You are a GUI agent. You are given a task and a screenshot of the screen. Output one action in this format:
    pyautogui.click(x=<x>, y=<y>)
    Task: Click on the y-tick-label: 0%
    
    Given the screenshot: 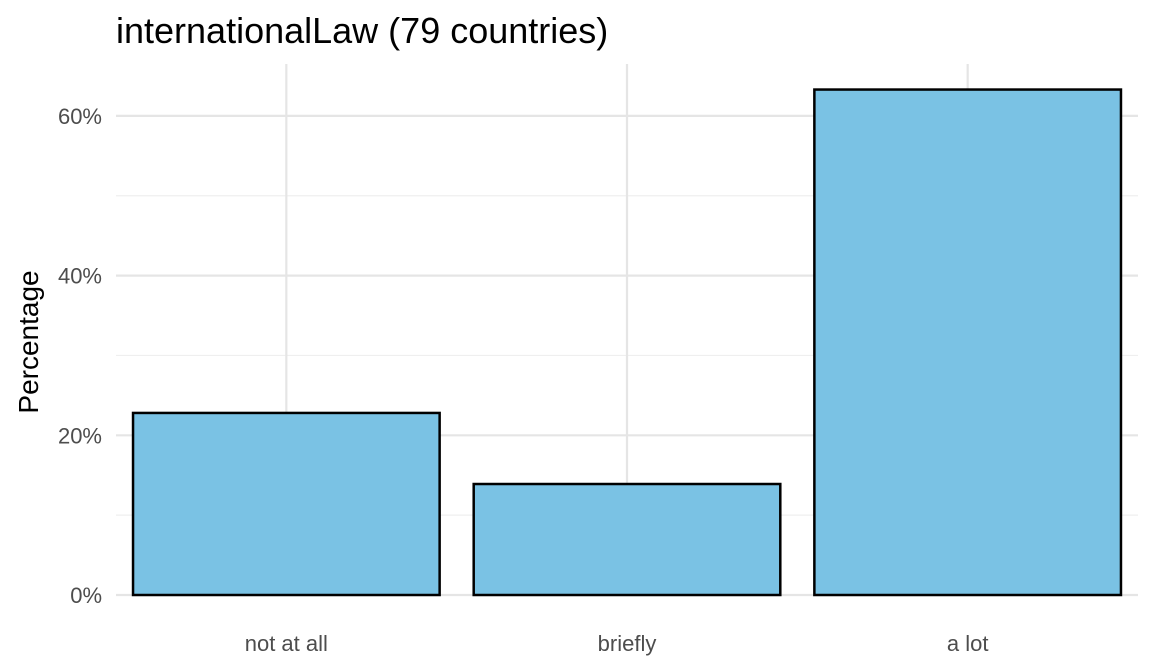 What is the action you would take?
    pyautogui.click(x=86, y=595)
    